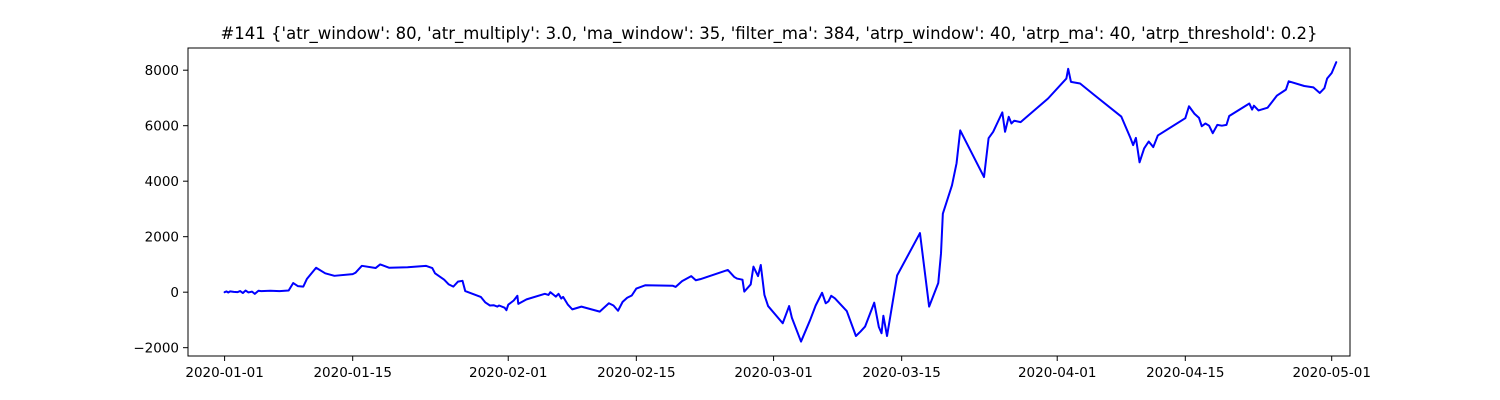 Image resolution: width=1500 pixels, height=400 pixels. Describe the element at coordinates (508, 373) in the screenshot. I see `x-tick-label: 2020-02-01` at that location.